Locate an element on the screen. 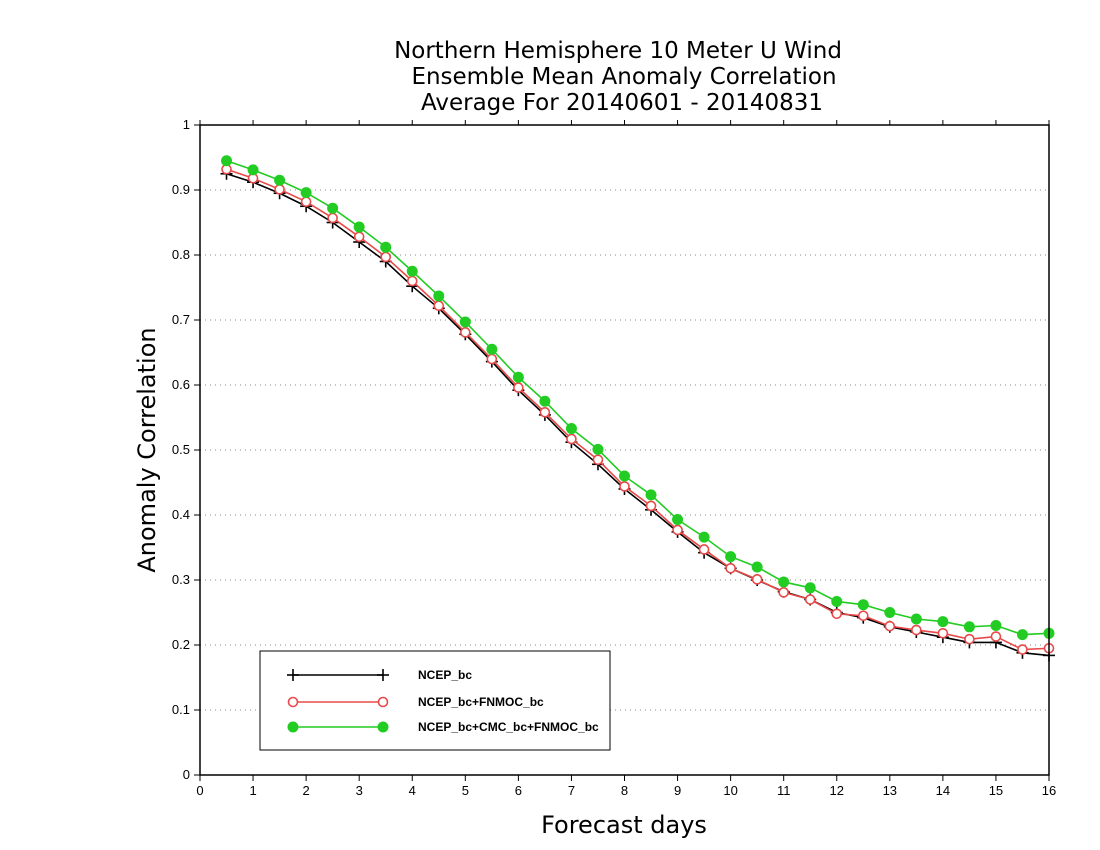 Image resolution: width=1100 pixels, height=850 pixels. x-tick-label: 9 is located at coordinates (677, 790).